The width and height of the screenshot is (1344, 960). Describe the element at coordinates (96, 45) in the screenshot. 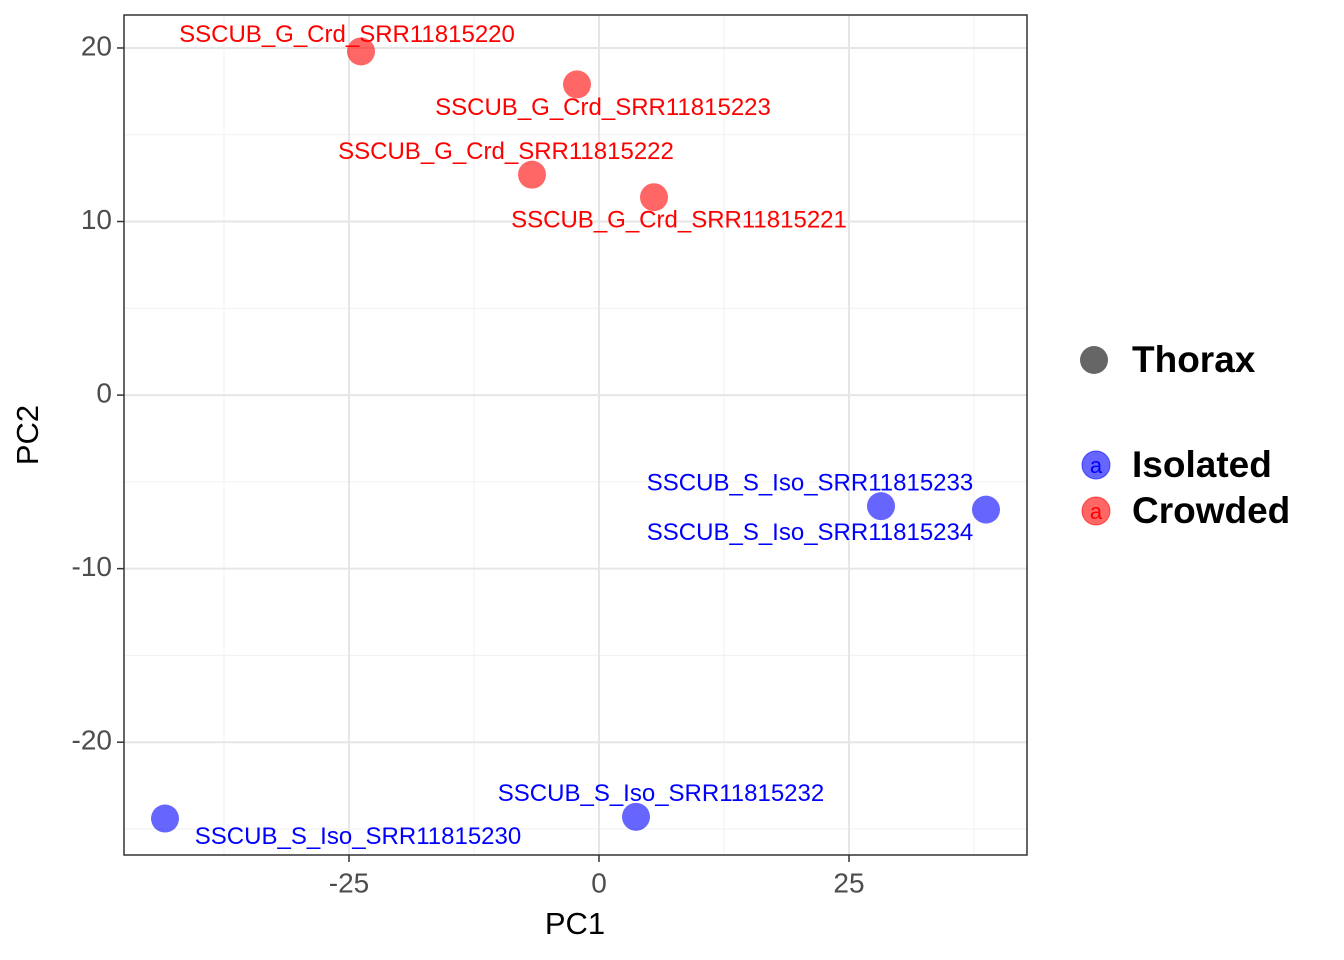

I see `y-tick-label: 20` at that location.